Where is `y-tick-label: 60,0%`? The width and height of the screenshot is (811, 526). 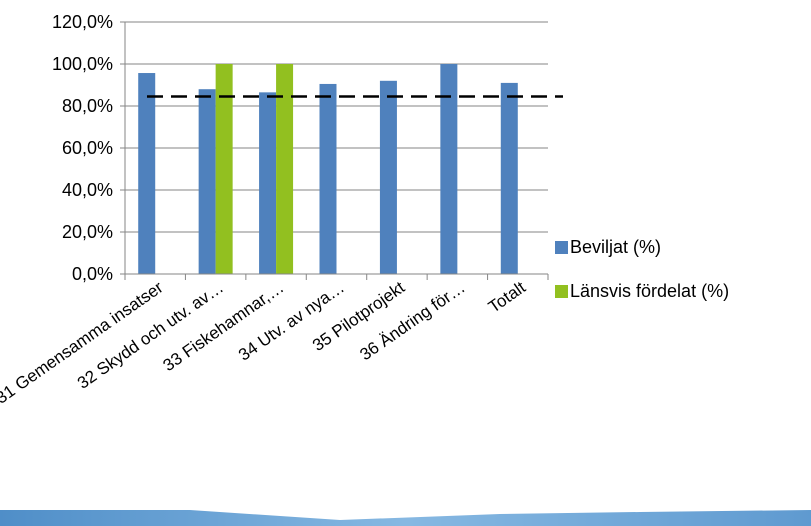 y-tick-label: 60,0% is located at coordinates (87, 148).